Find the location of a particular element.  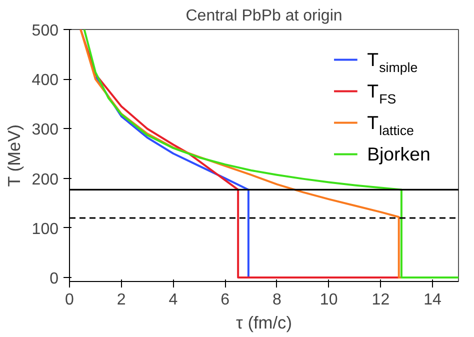

x-tick-label: 2 is located at coordinates (121, 300).